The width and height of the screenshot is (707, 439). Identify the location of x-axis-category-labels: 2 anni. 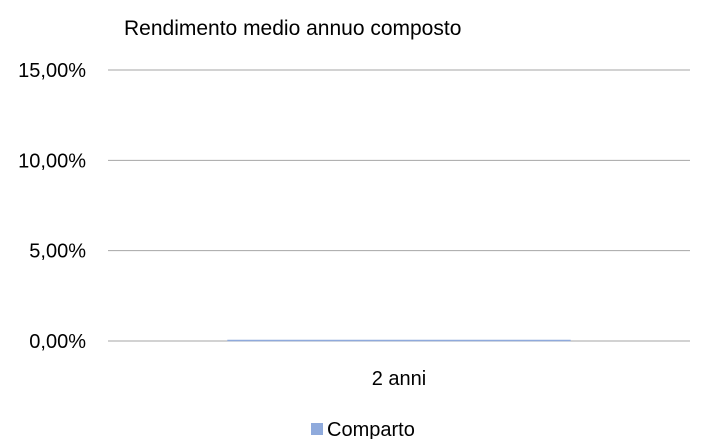
(399, 379).